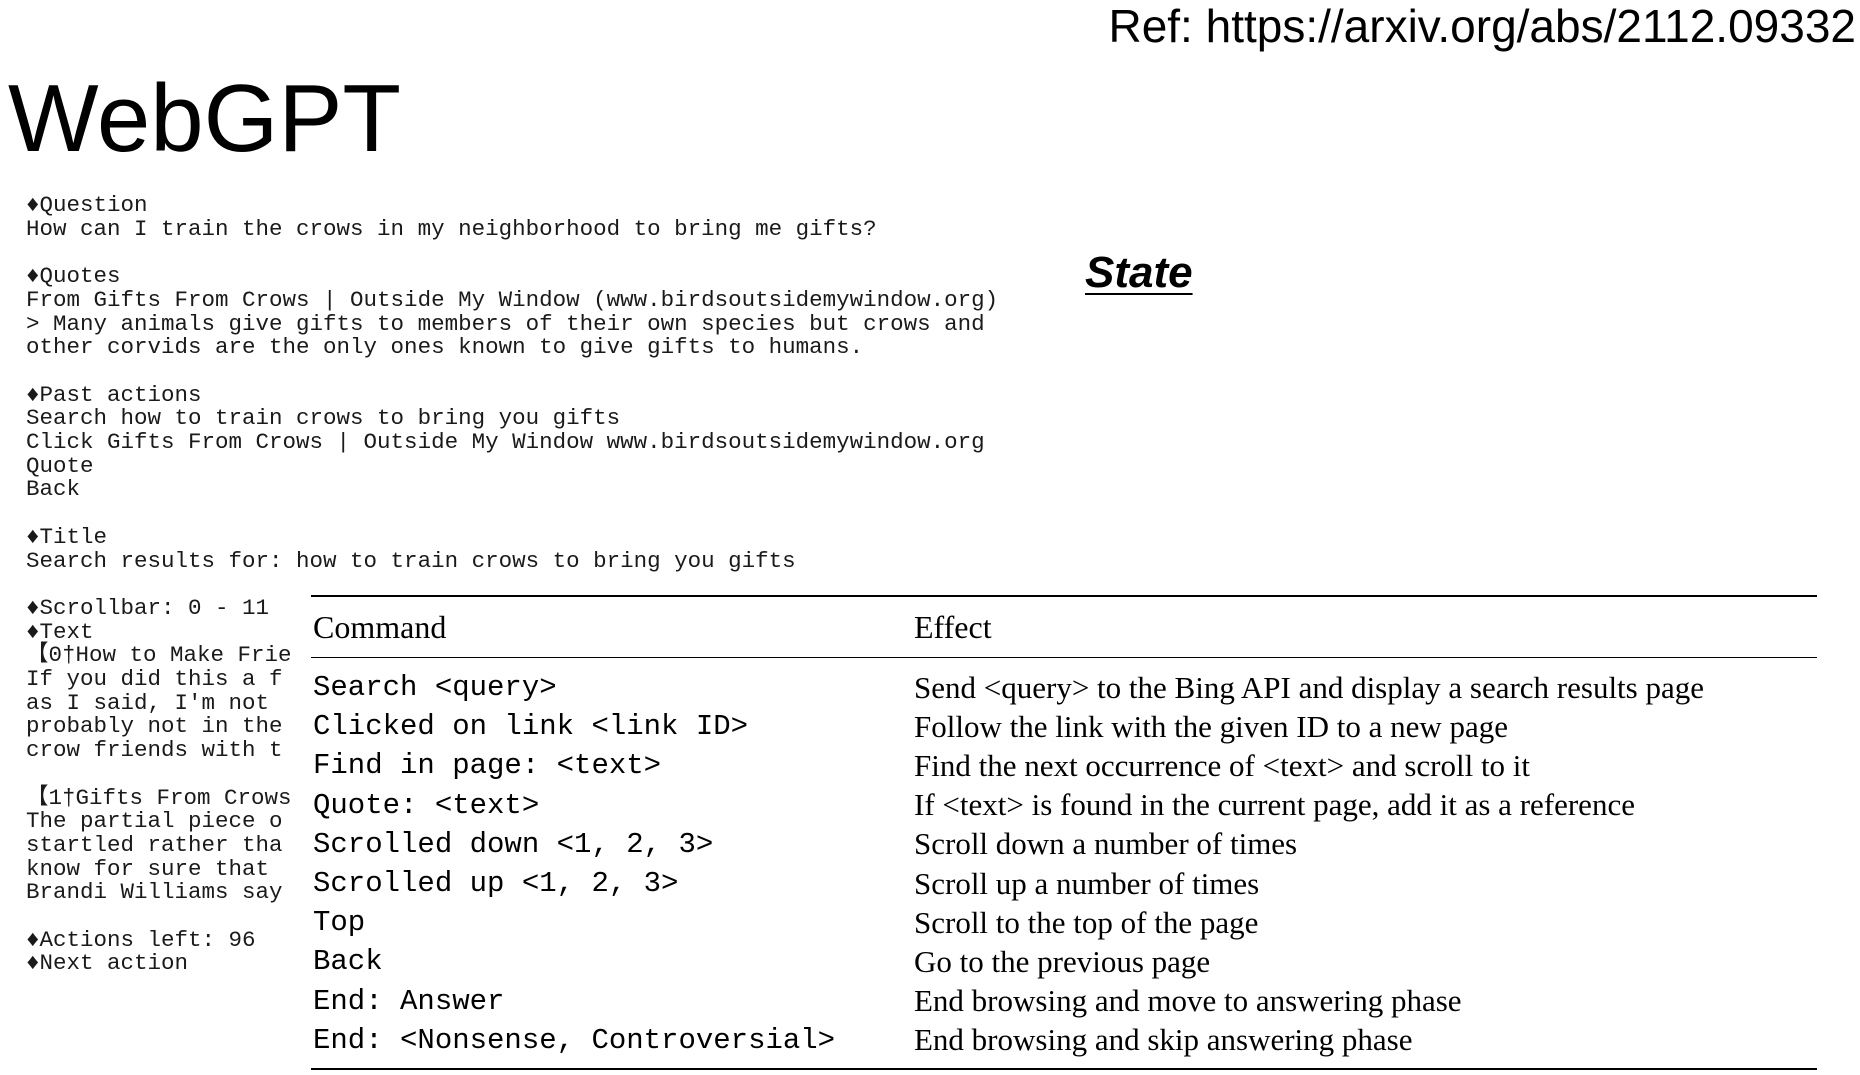  Describe the element at coordinates (148, 868) in the screenshot. I see `state-line: know for sure that` at that location.